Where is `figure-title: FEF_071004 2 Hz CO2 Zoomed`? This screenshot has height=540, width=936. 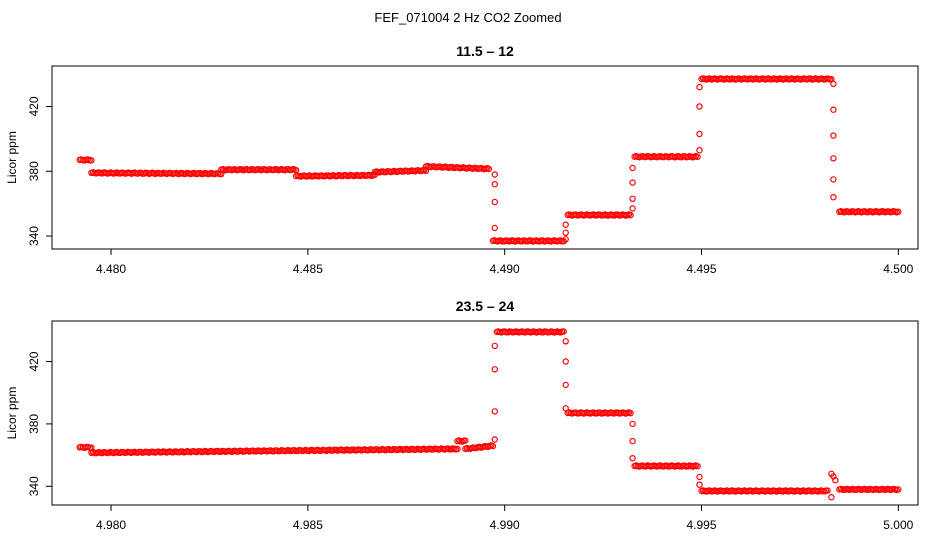 figure-title: FEF_071004 2 Hz CO2 Zoomed is located at coordinates (467, 17).